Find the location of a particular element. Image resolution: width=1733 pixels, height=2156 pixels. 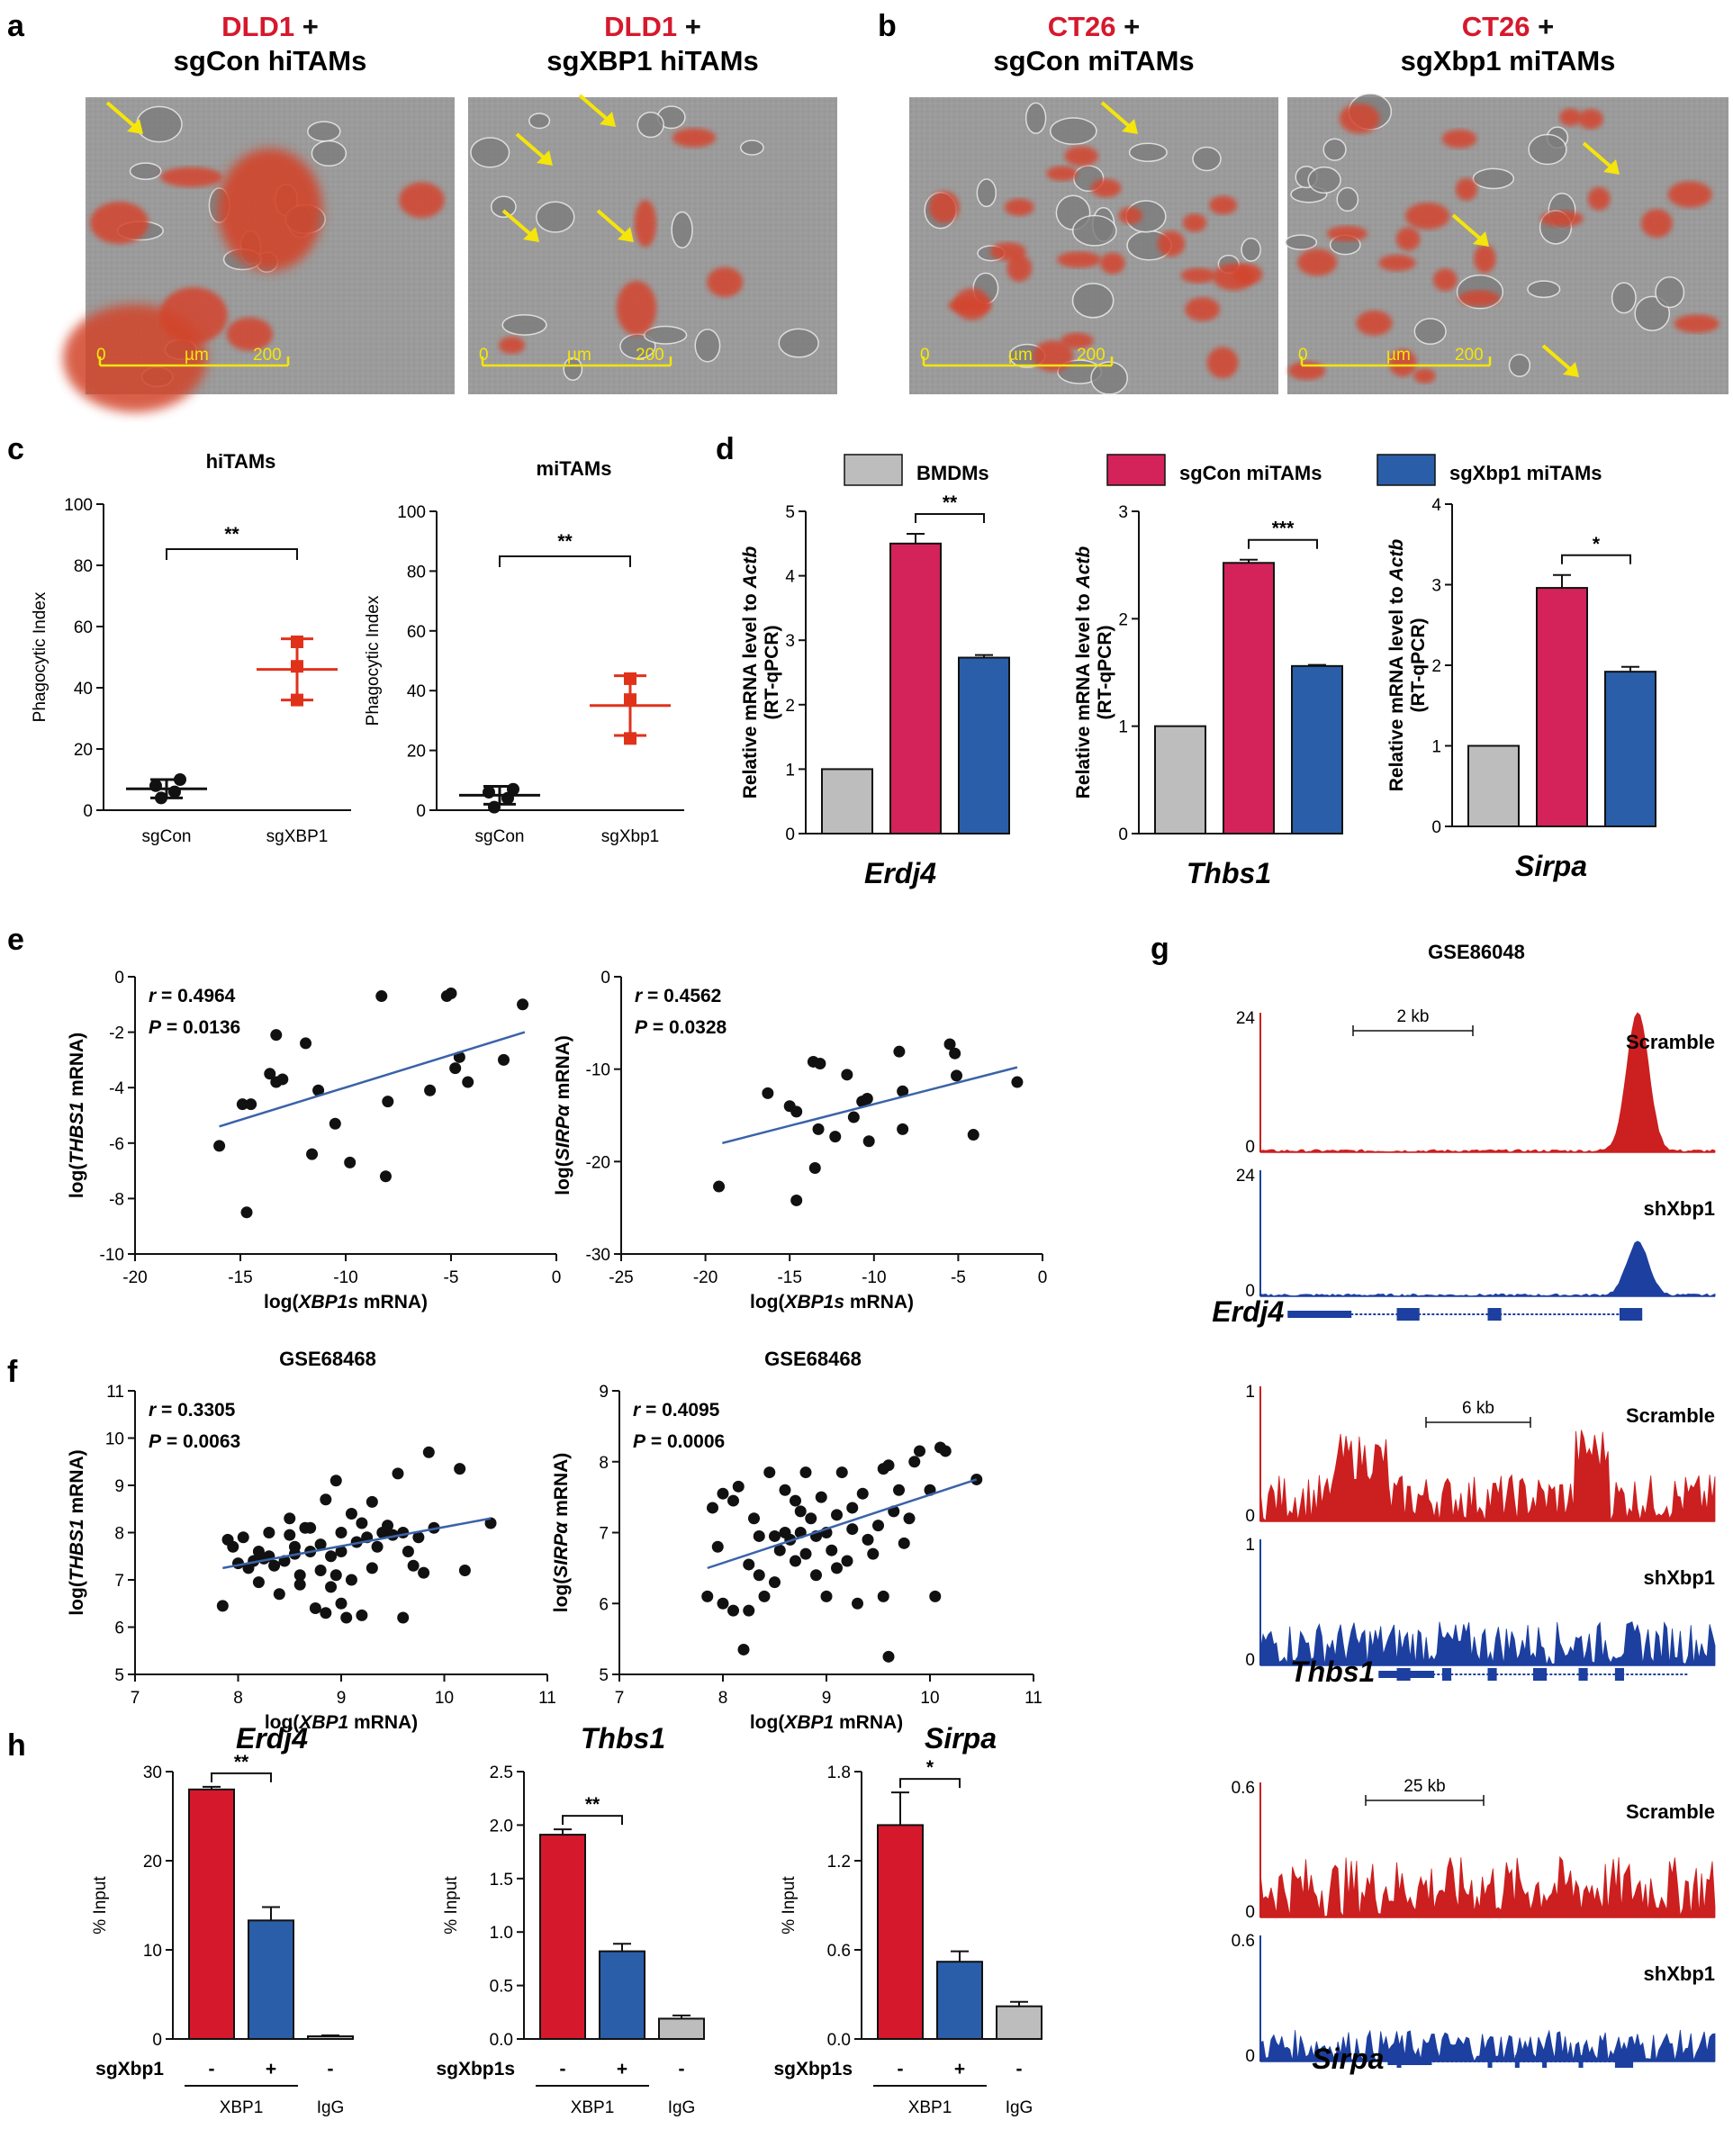

x-tick-label: -15 is located at coordinates (789, 1277).